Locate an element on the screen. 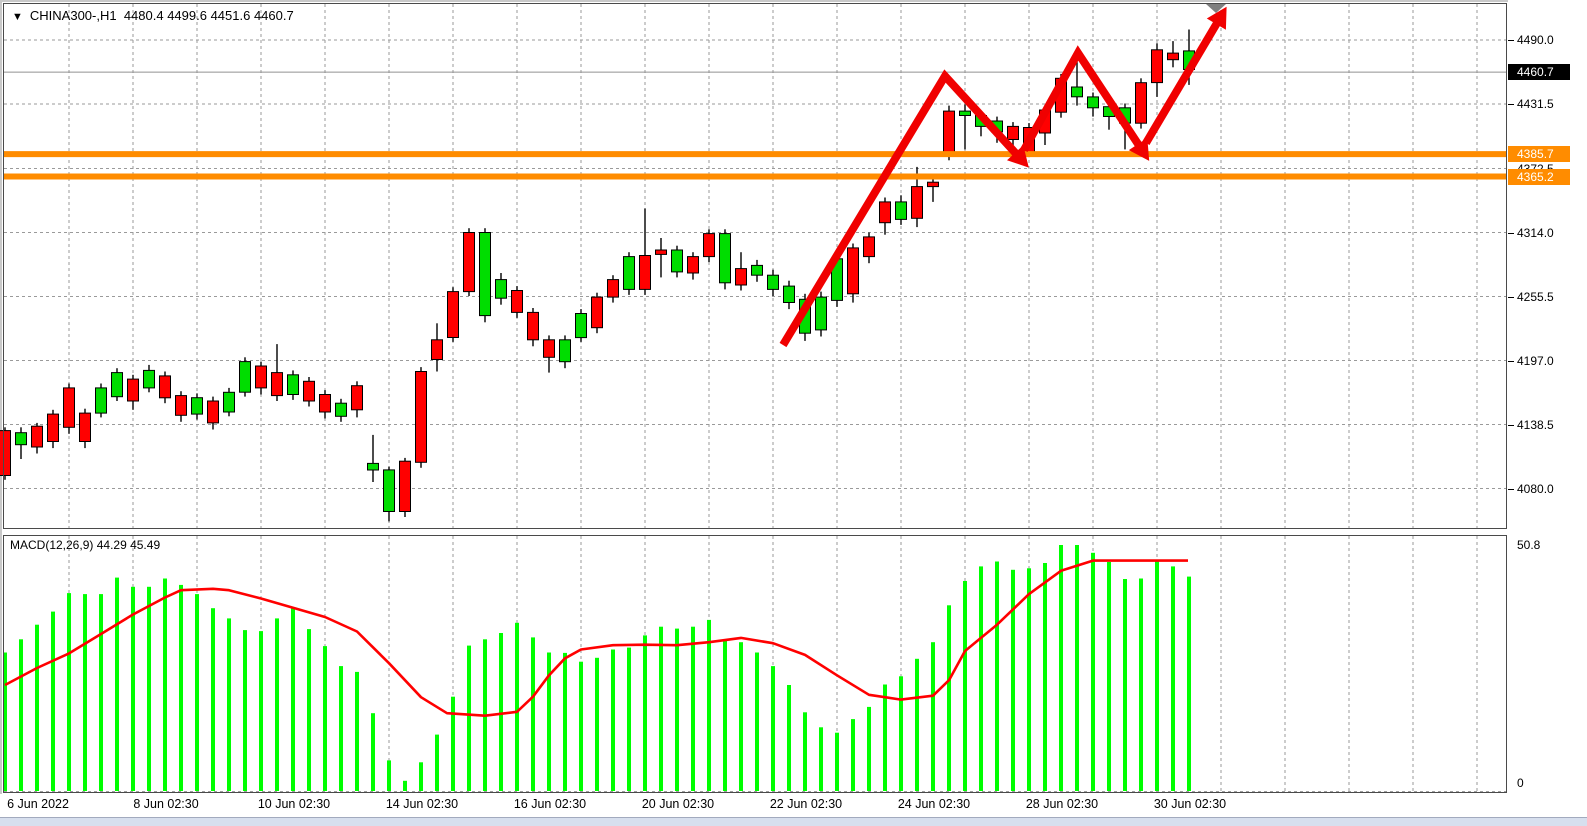 This screenshot has width=1587, height=826. macd-values: 44.29 45.49 is located at coordinates (128, 545).